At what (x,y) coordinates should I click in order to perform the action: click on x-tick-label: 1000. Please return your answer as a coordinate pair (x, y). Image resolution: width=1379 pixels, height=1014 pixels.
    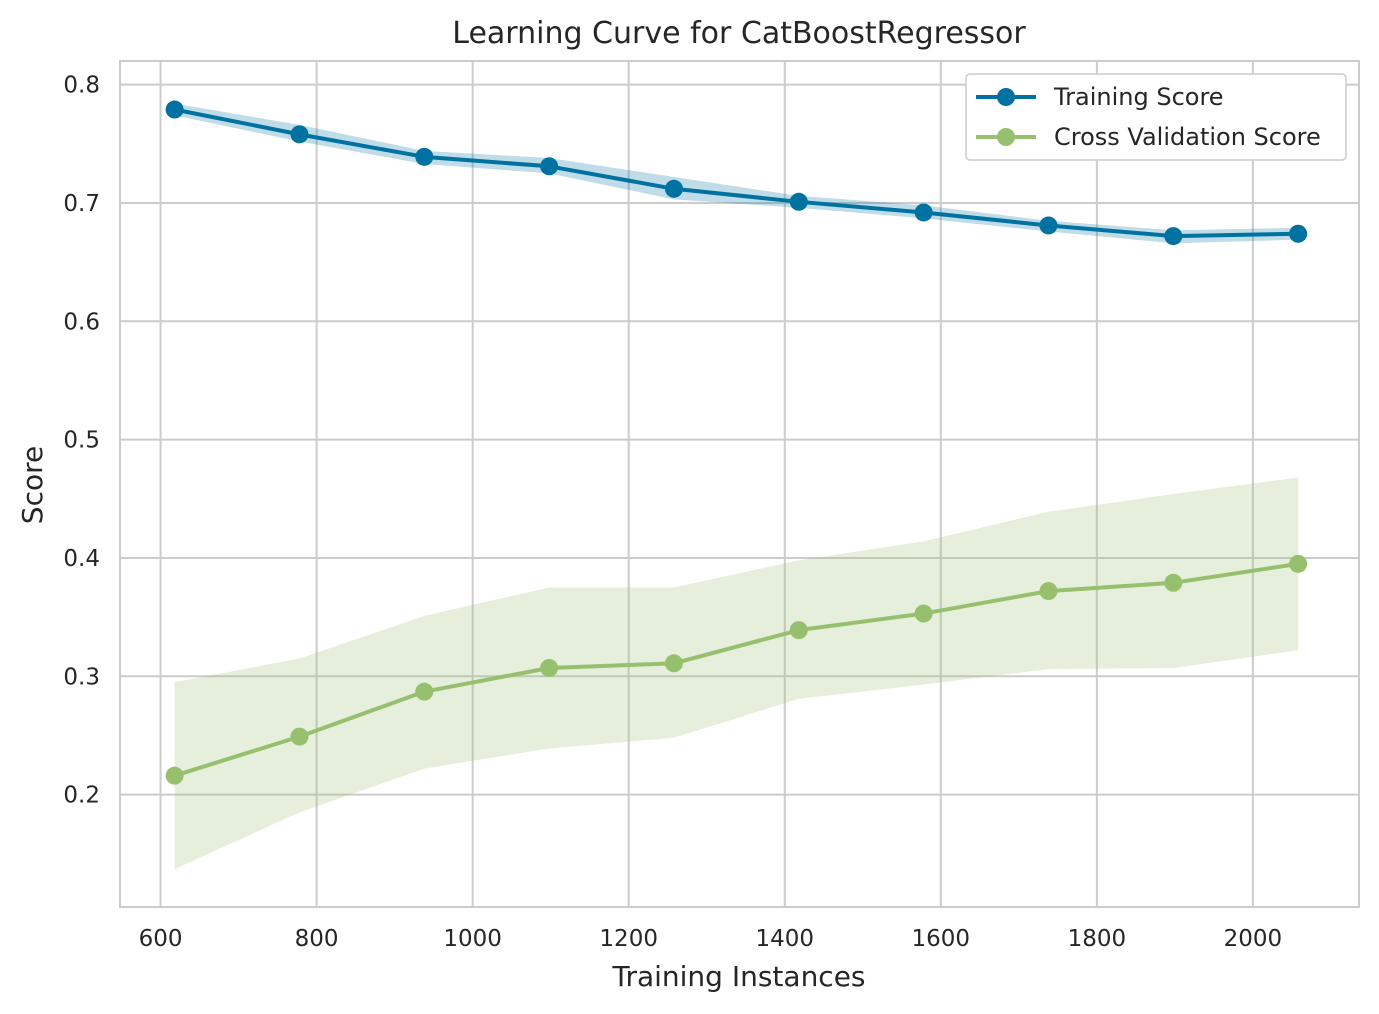
    Looking at the image, I should click on (472, 939).